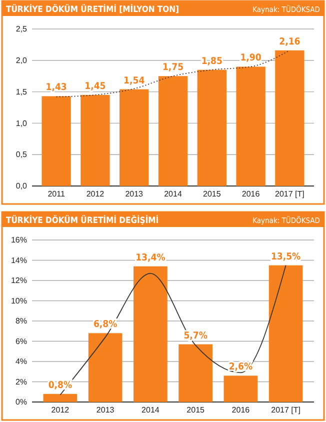  I want to click on y-tick-label: 2,5, so click(22, 29).